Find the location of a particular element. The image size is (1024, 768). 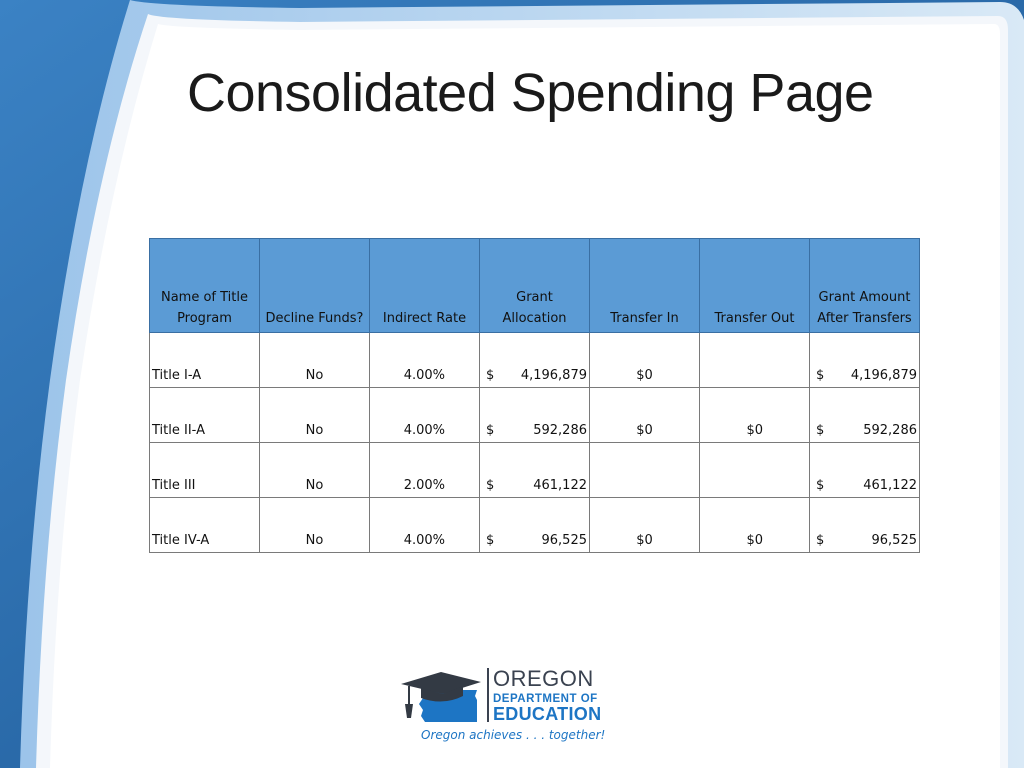

cell-allocation: $461,122 is located at coordinates (534, 470).